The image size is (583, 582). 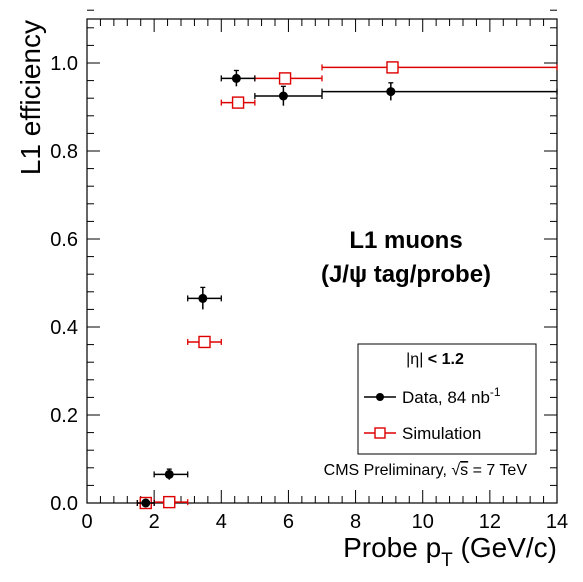 I want to click on legend-label-data: Data, 84 nb-1, so click(x=451, y=396).